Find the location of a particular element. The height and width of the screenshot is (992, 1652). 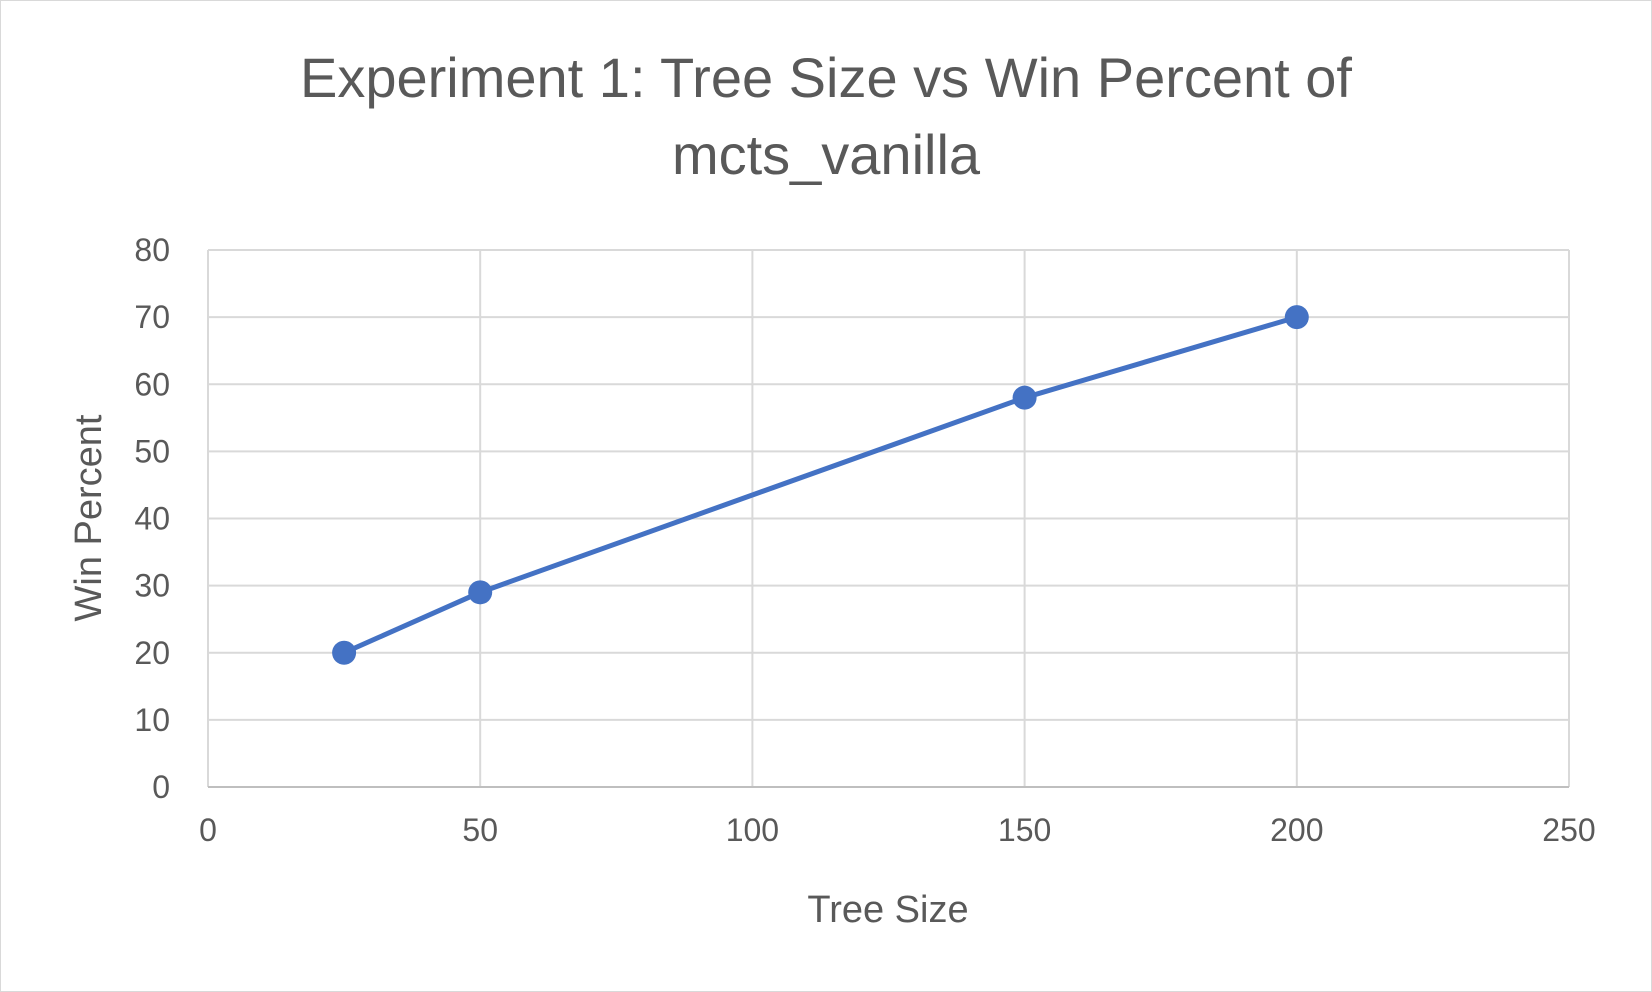

y-tick-label-30: 30 is located at coordinates (152, 586).